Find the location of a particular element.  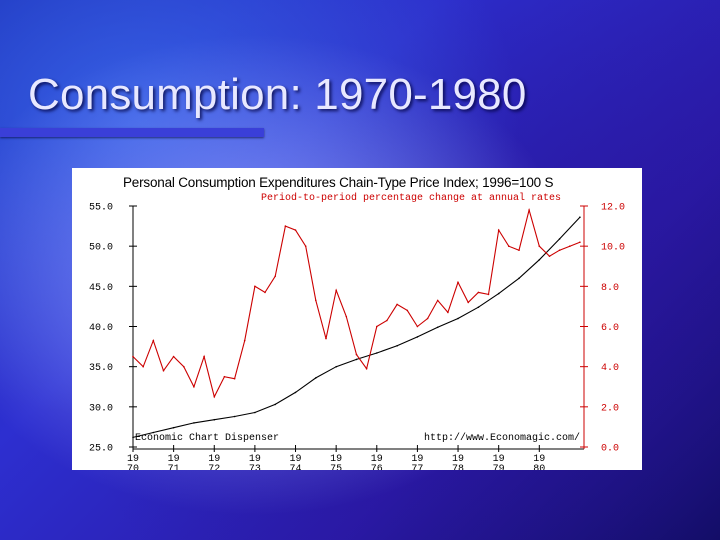

right-axis-tick-label: 0.0 is located at coordinates (610, 449).